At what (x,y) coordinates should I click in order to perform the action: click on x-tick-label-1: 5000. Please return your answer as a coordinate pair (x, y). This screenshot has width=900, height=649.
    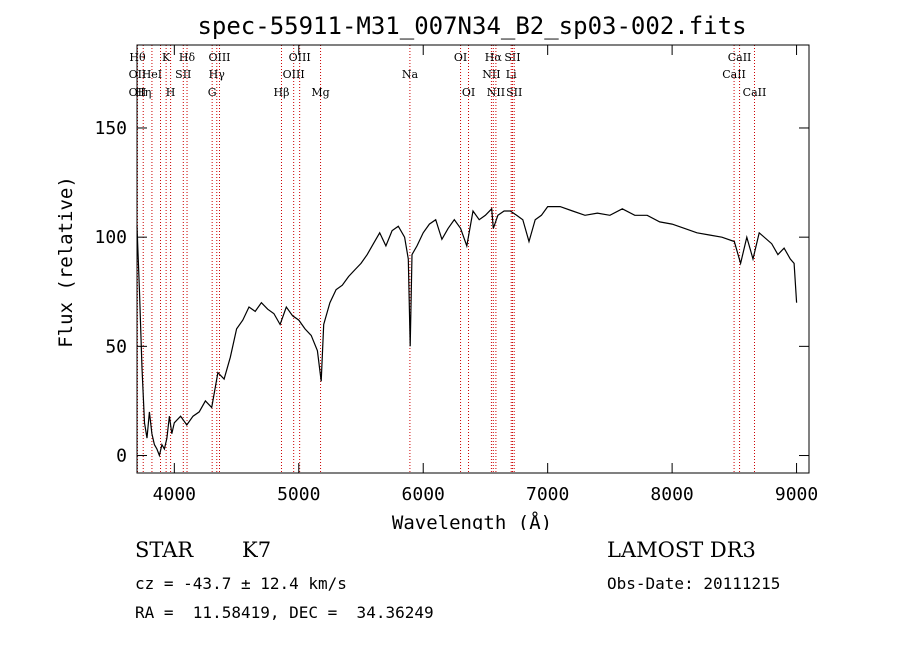
    Looking at the image, I should click on (298, 494).